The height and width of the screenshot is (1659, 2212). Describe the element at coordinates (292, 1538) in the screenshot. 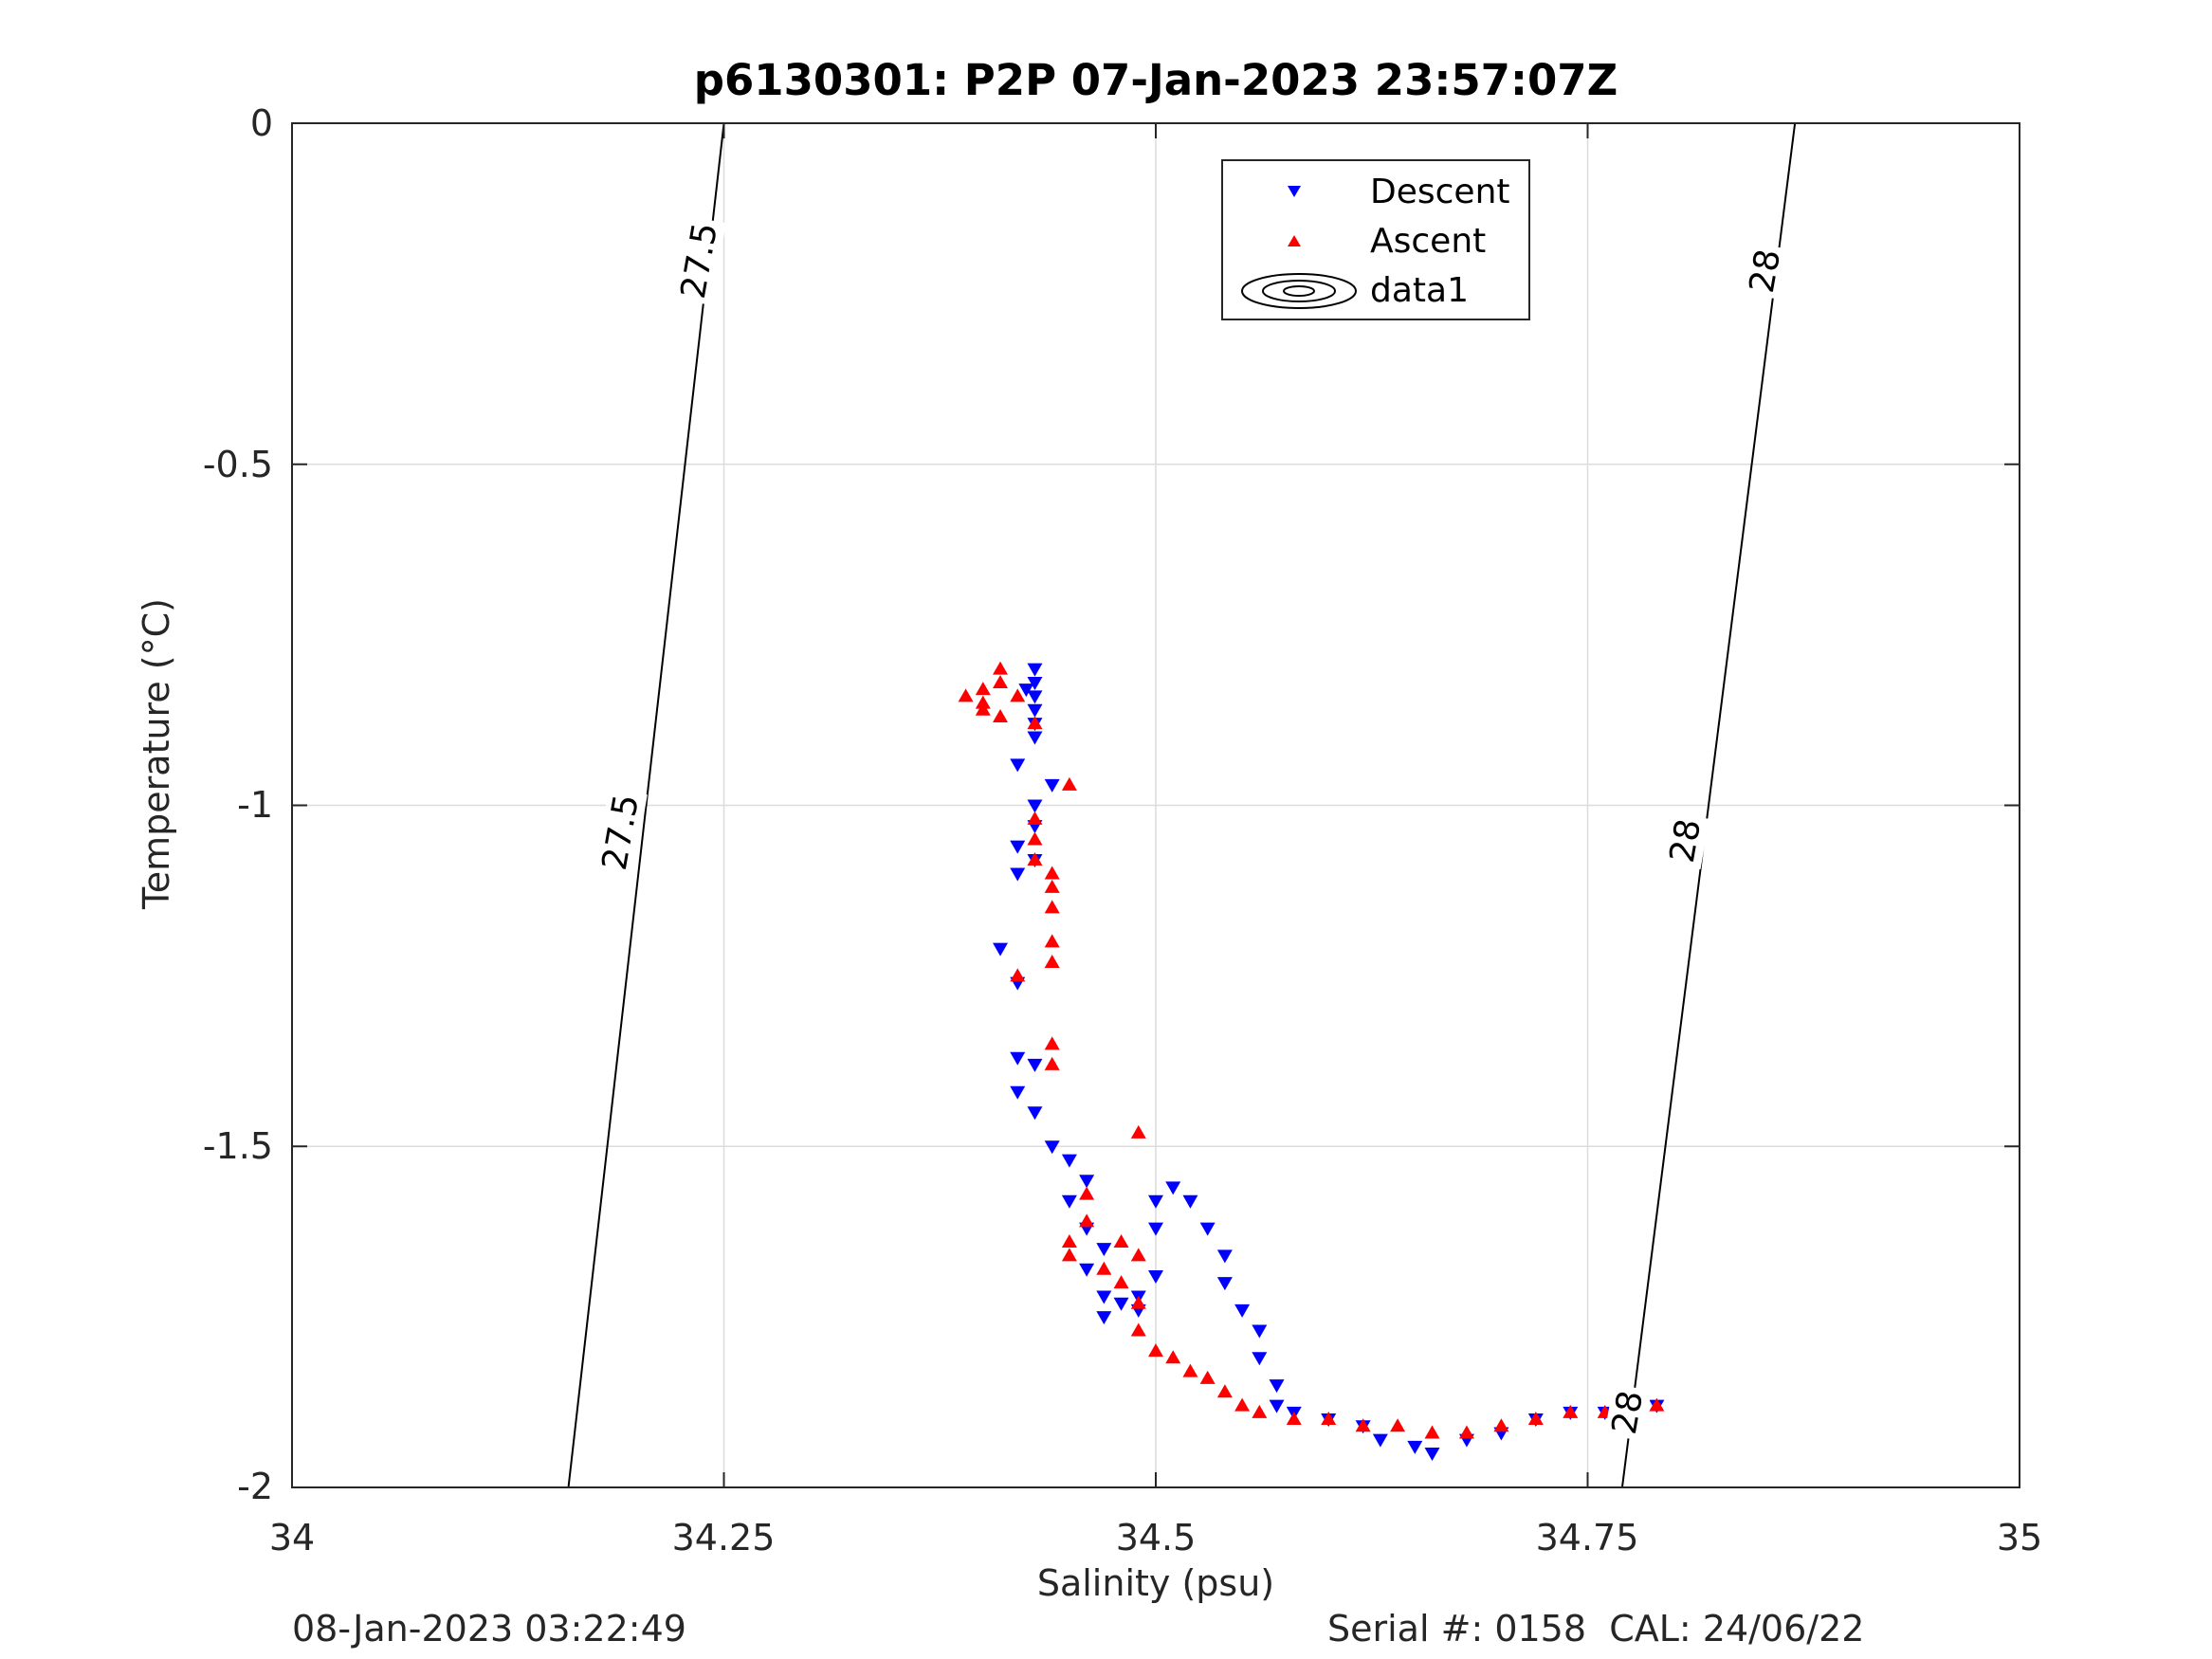

I see `x-tick-label: 34` at that location.